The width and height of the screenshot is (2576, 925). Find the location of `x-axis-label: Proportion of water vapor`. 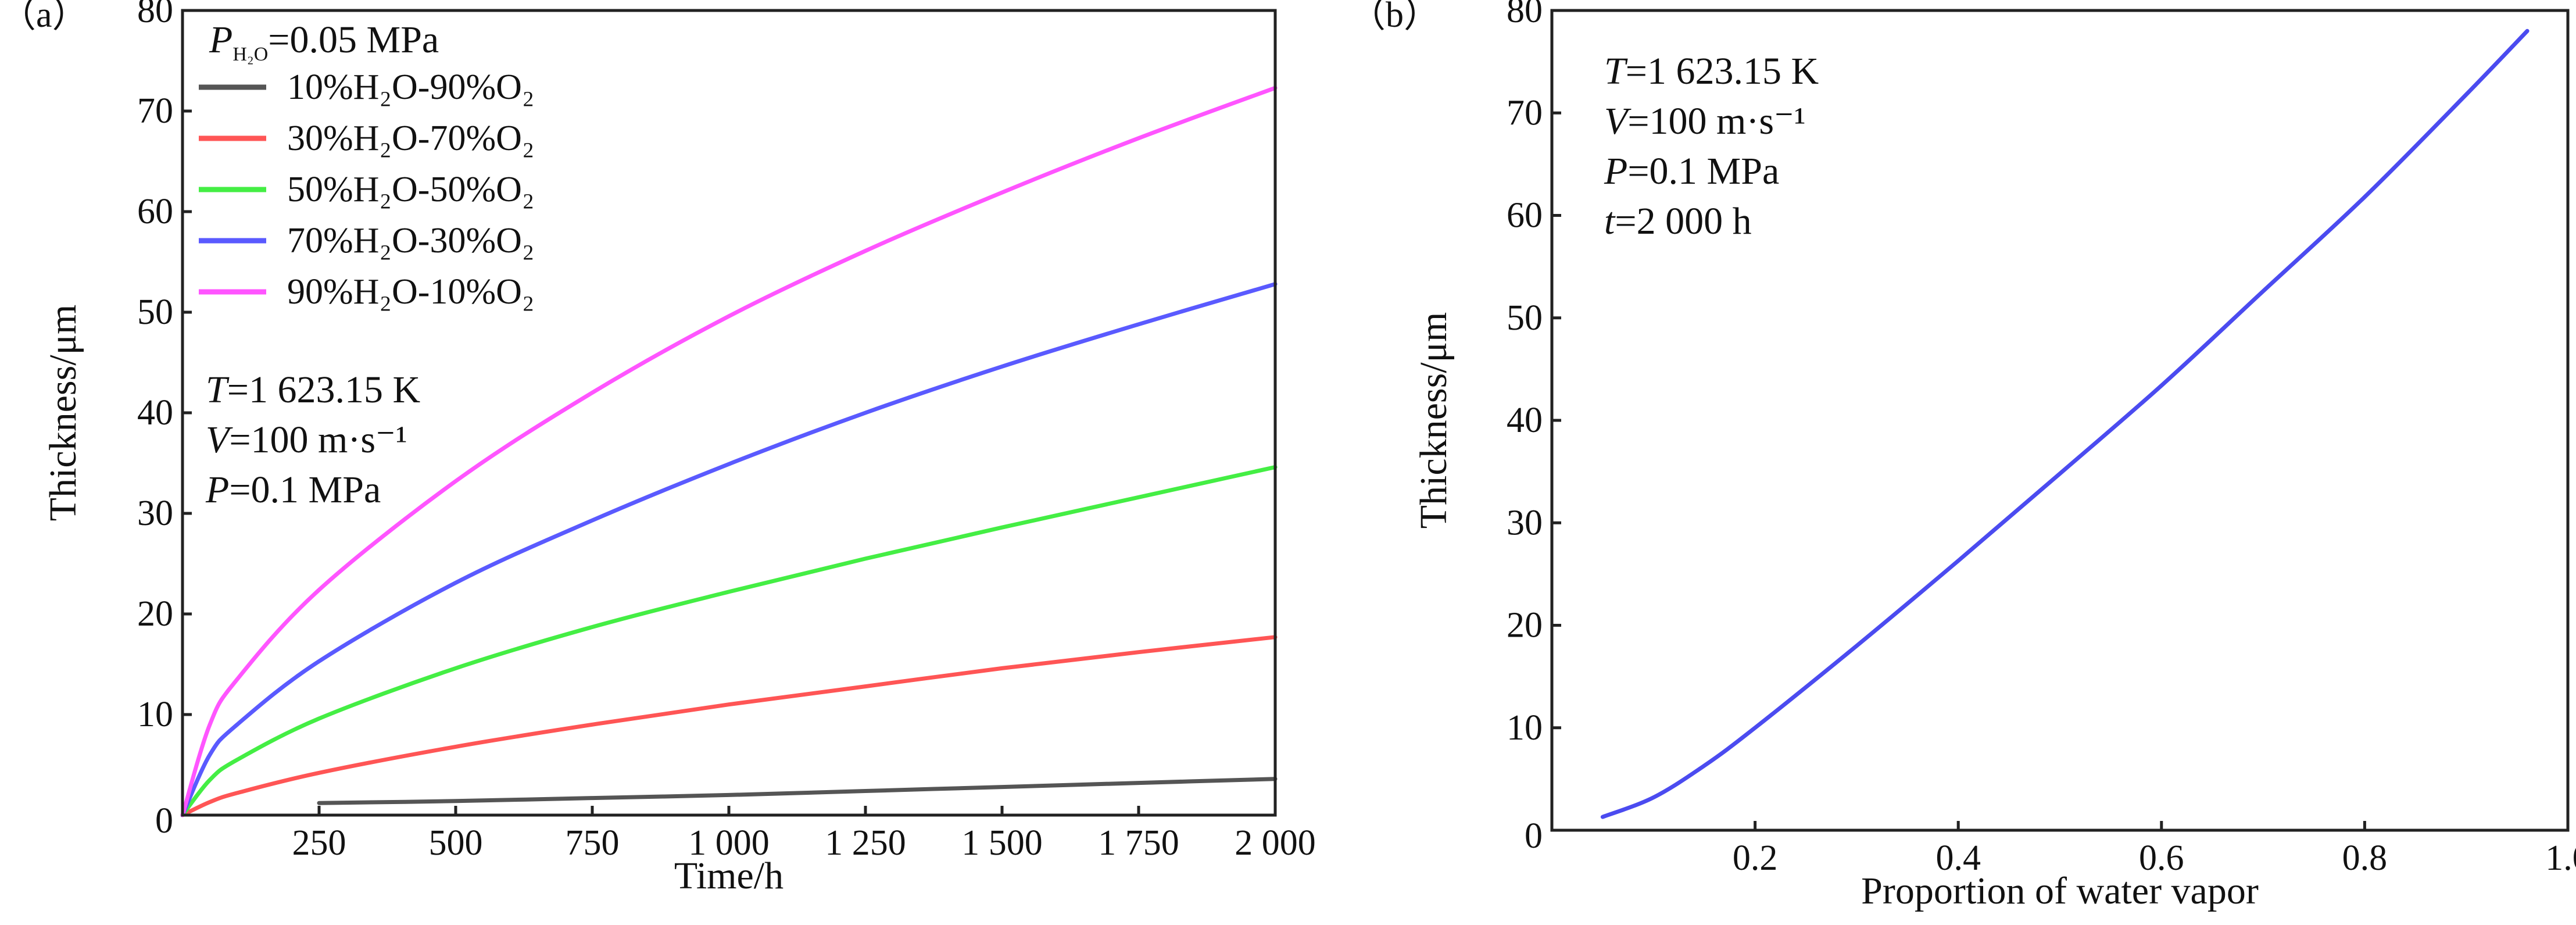

x-axis-label: Proportion of water vapor is located at coordinates (2060, 891).